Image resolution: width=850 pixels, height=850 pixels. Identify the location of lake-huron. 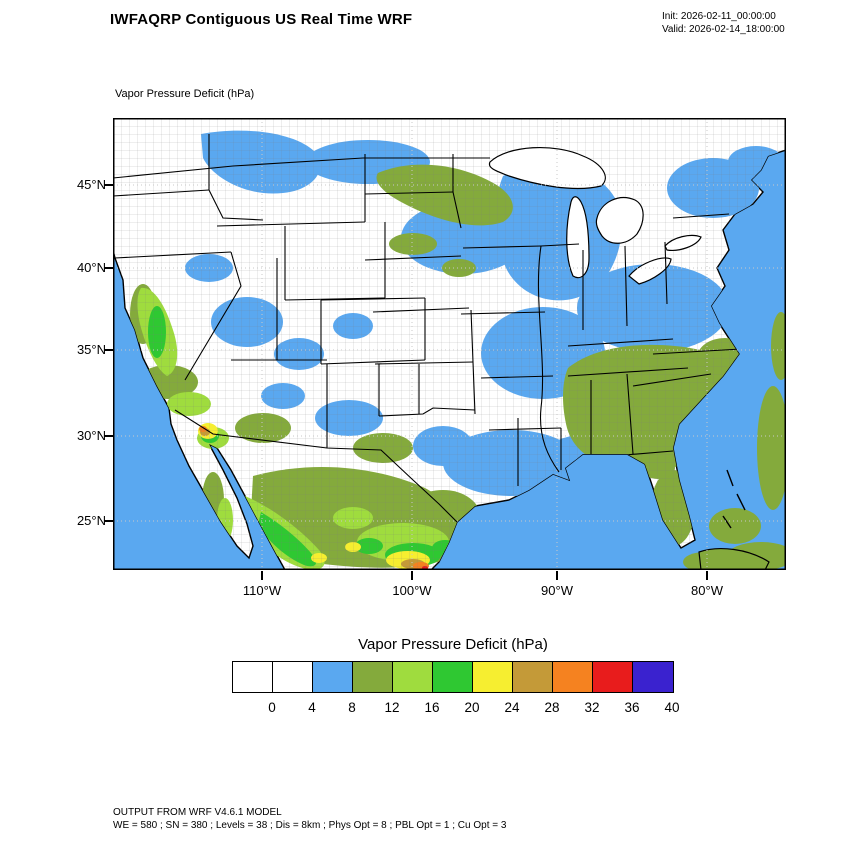
(619, 220).